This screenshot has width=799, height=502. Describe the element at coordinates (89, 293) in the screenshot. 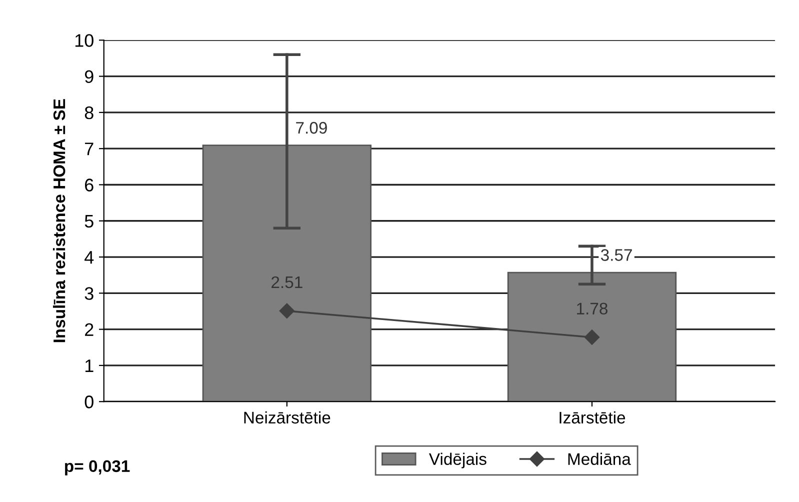

I see `y-tick-label: 3` at that location.